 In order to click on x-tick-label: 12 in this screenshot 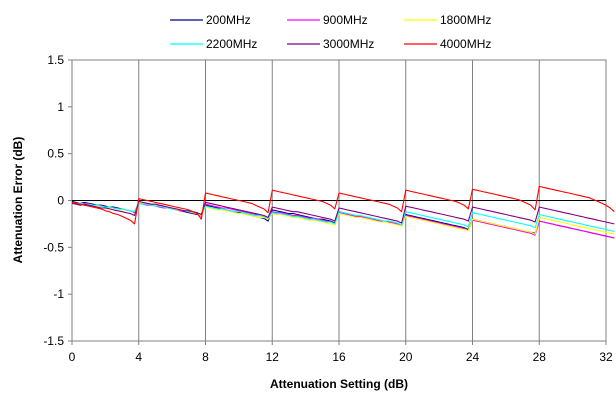, I will do `click(273, 357)`.